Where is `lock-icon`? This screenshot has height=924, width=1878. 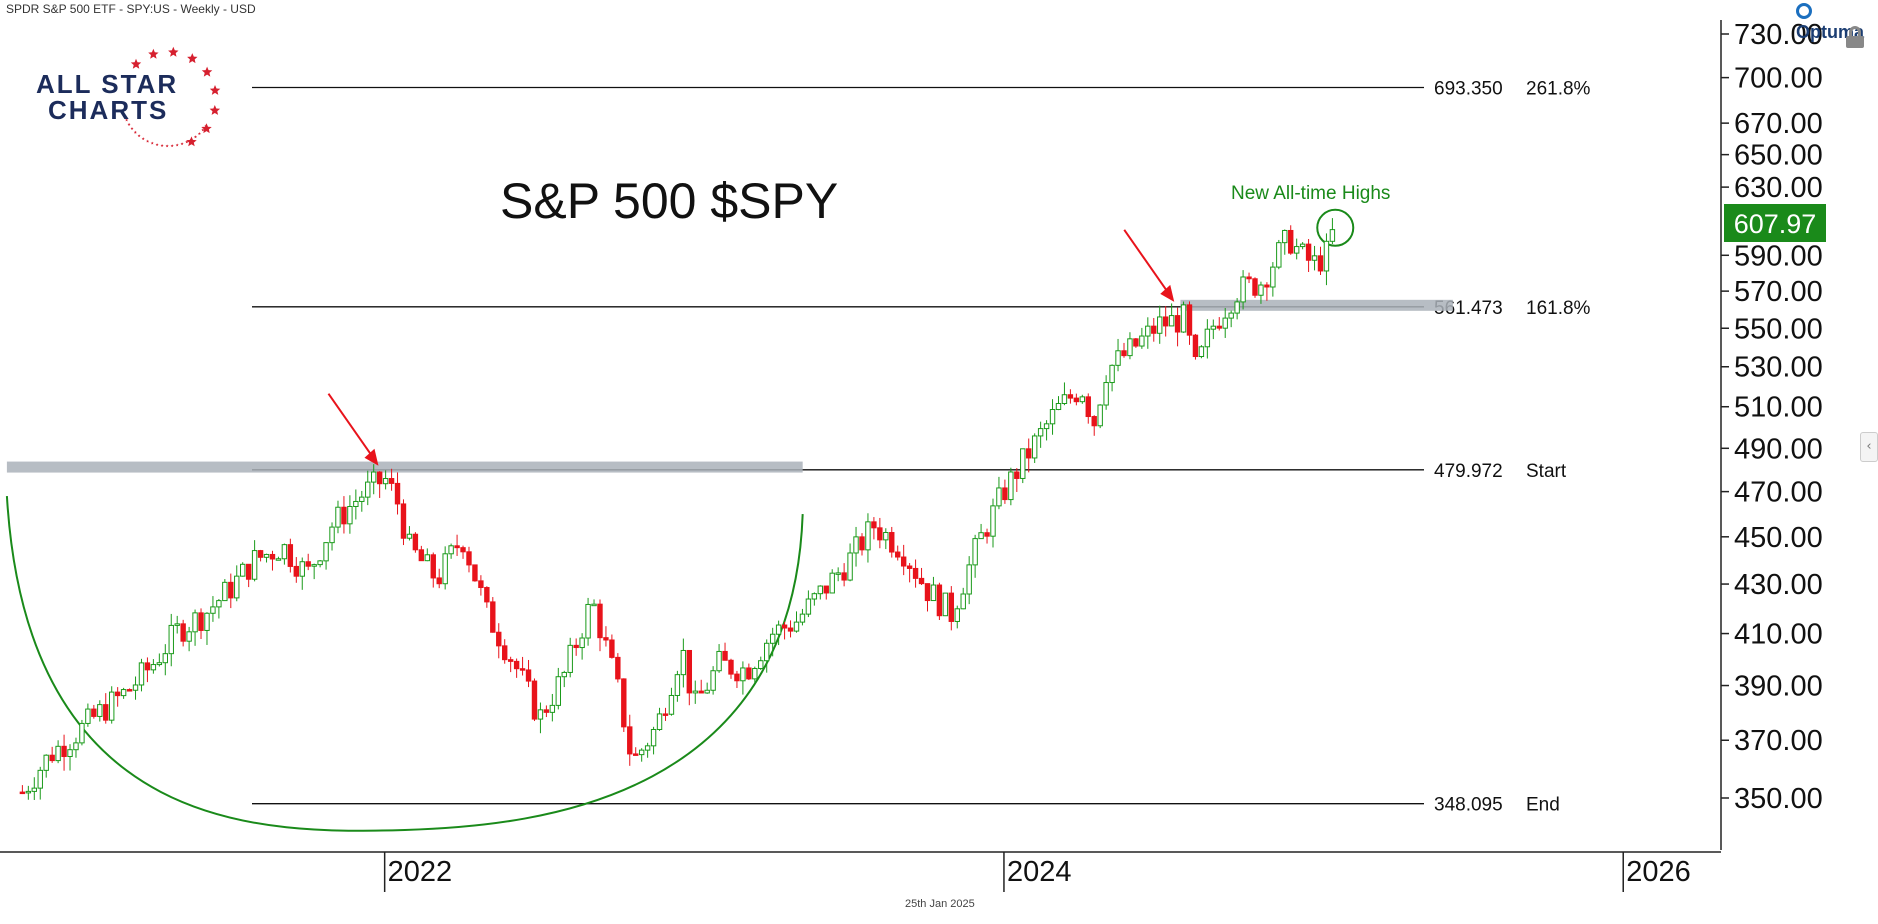
lock-icon is located at coordinates (1855, 37).